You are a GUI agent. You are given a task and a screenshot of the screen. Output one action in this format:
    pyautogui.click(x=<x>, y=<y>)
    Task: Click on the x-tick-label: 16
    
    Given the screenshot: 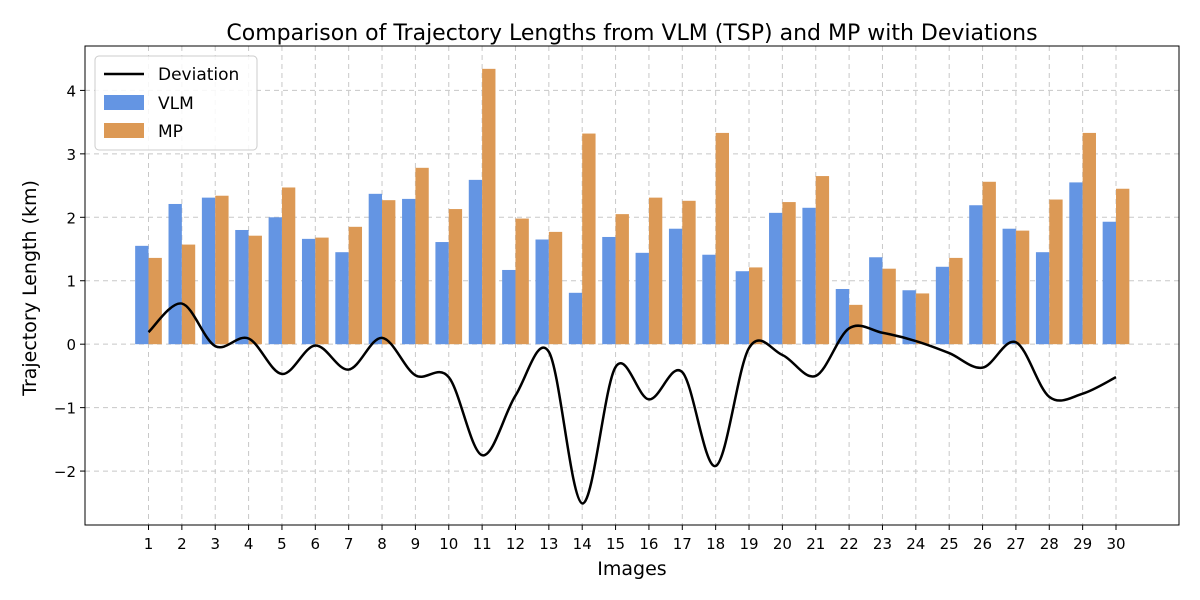 What is the action you would take?
    pyautogui.click(x=648, y=544)
    